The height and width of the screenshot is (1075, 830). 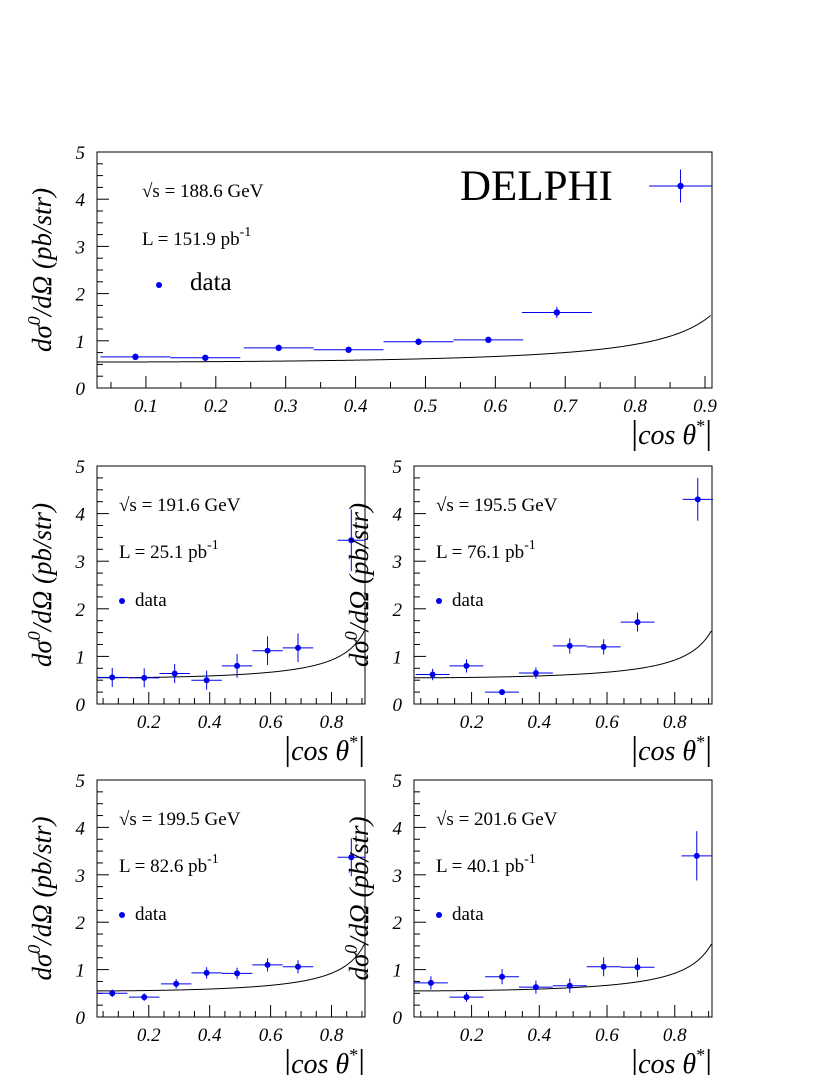 What do you see at coordinates (332, 1035) in the screenshot?
I see `x-tick-label: 0.8` at bounding box center [332, 1035].